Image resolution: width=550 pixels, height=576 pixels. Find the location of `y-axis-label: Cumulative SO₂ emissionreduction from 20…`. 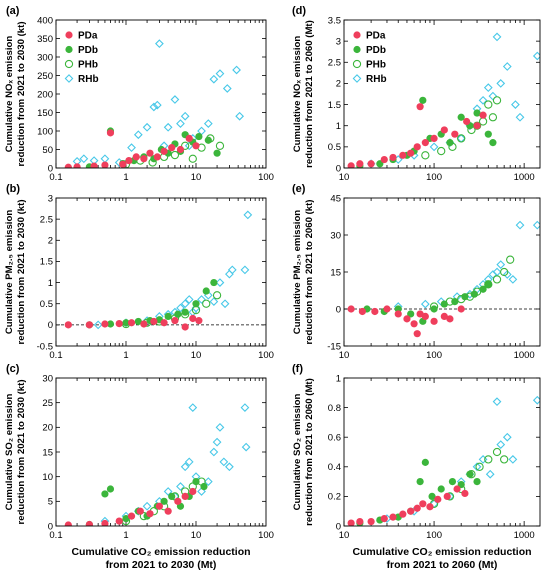

y-axis-label: Cumulative SO₂ emissionreduction from 20… is located at coordinates (15, 451).